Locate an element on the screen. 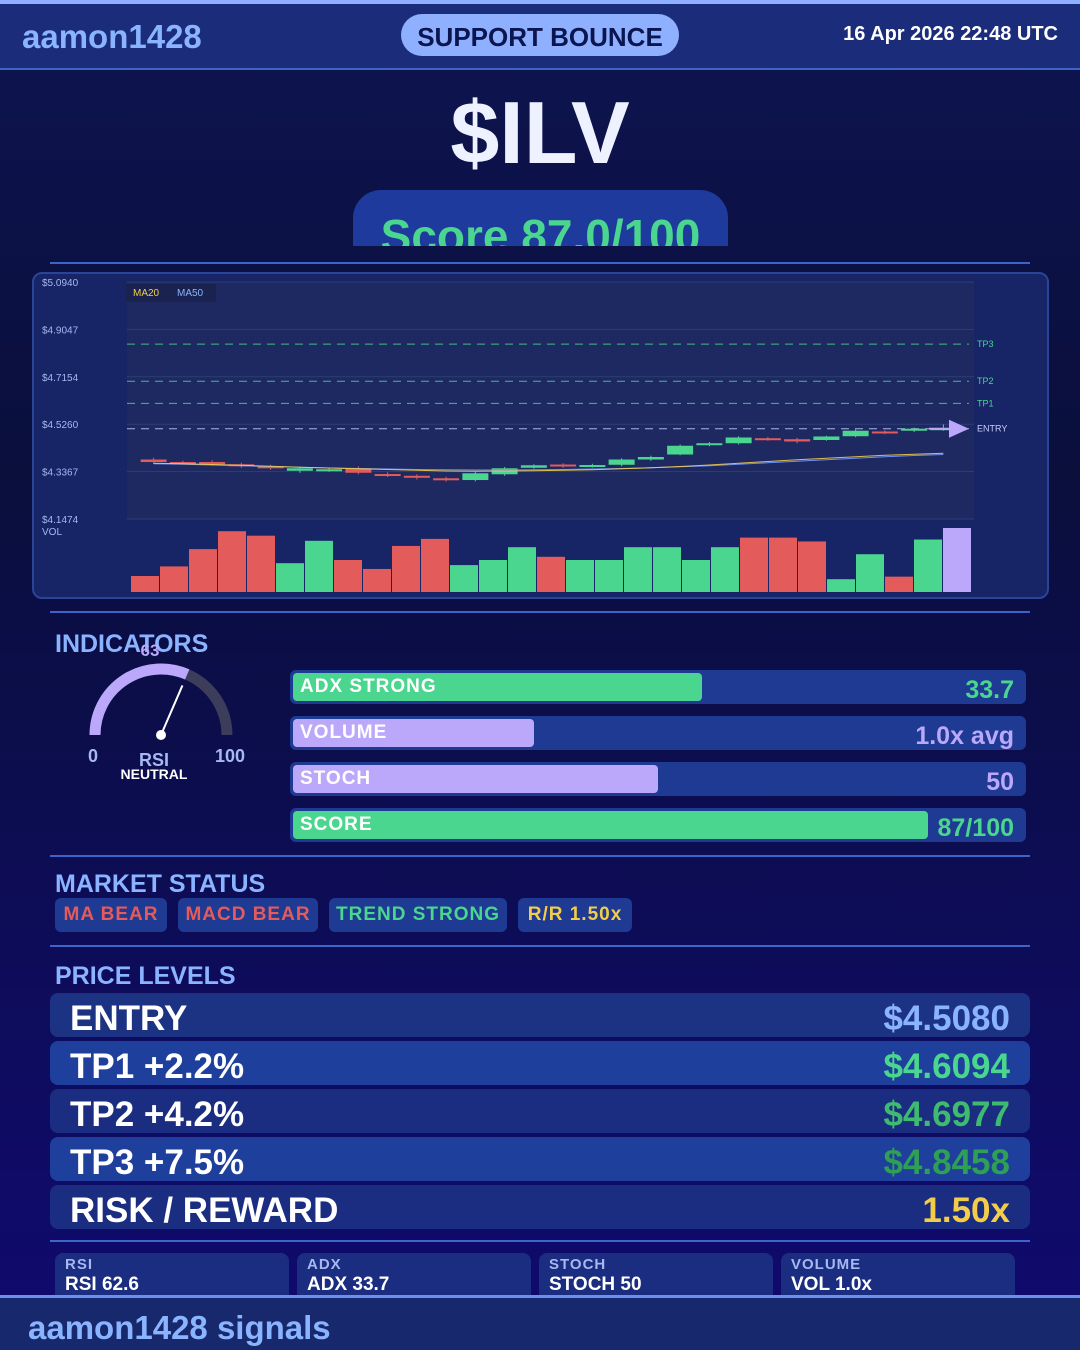 Image resolution: width=1080 pixels, height=1350 pixels. indicator-bar-label: ADX STRONG is located at coordinates (368, 686).